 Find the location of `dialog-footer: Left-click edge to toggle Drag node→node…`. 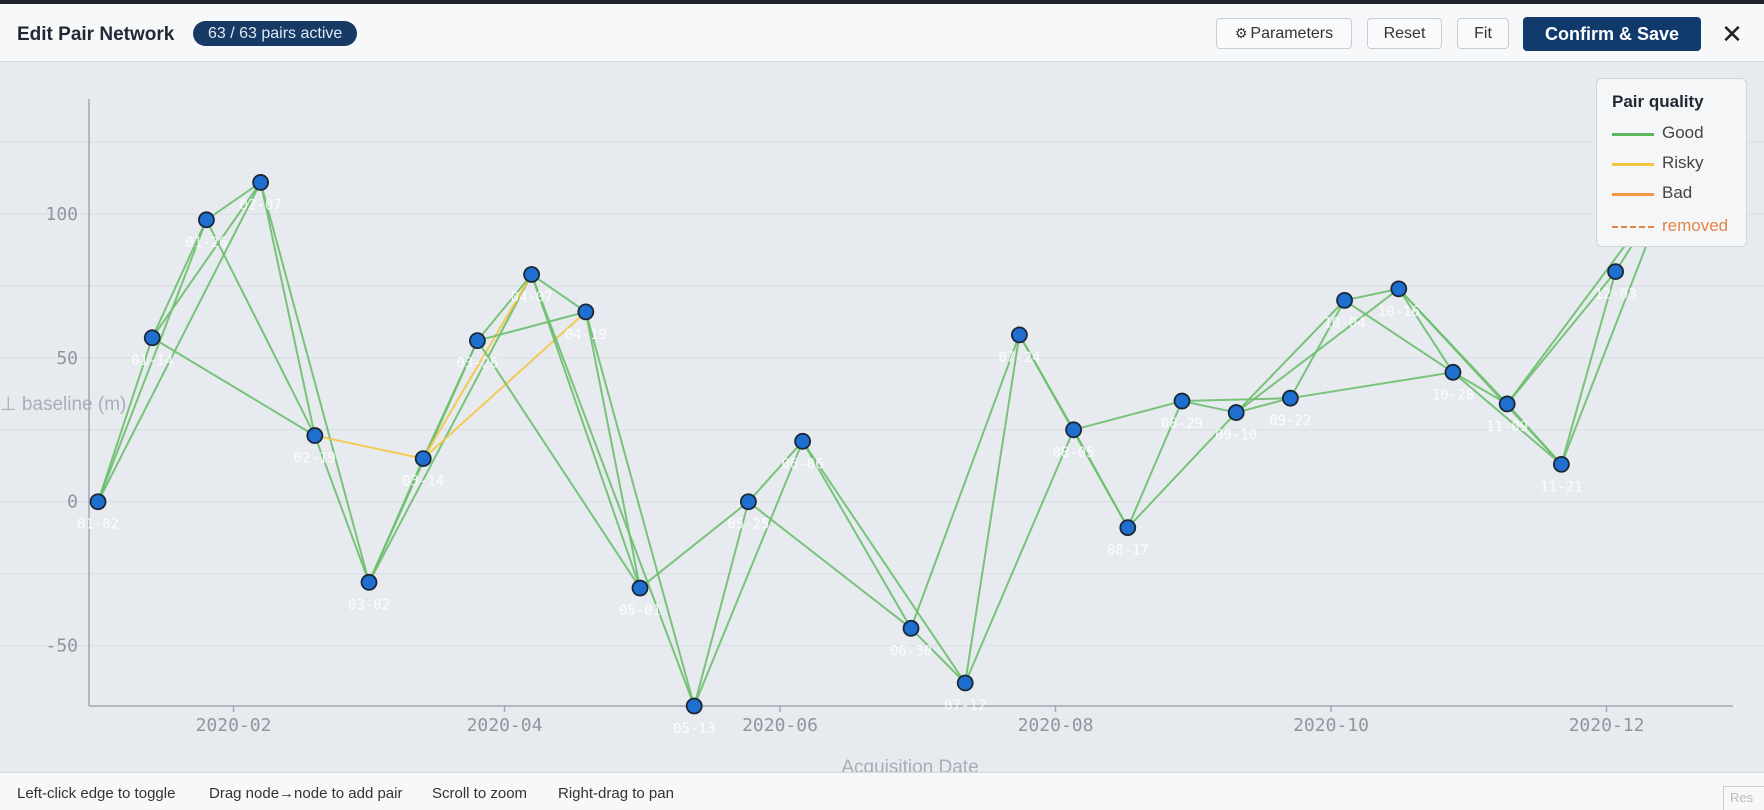

dialog-footer: Left-click edge to toggle Drag node→node… is located at coordinates (882, 791).